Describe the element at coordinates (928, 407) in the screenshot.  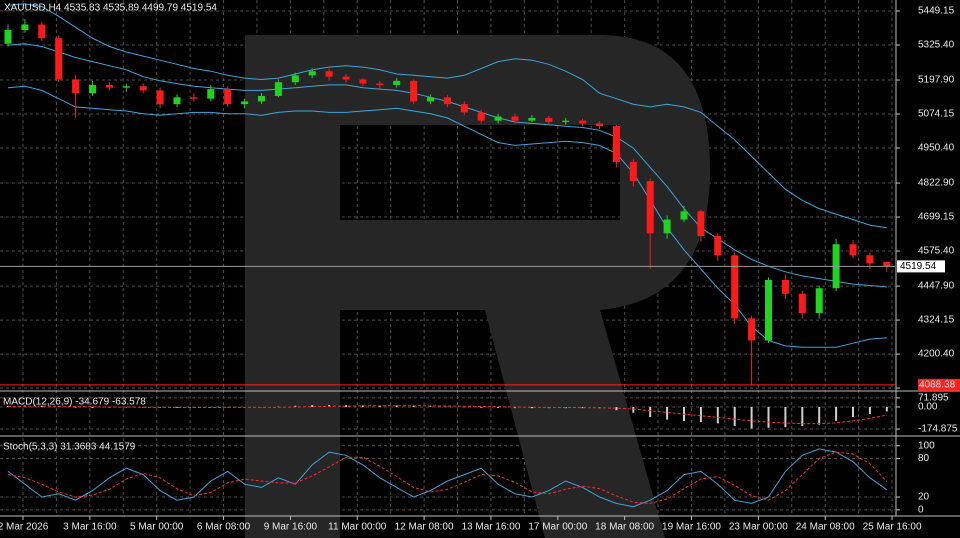
I see `y-tick-label: 0.00` at that location.